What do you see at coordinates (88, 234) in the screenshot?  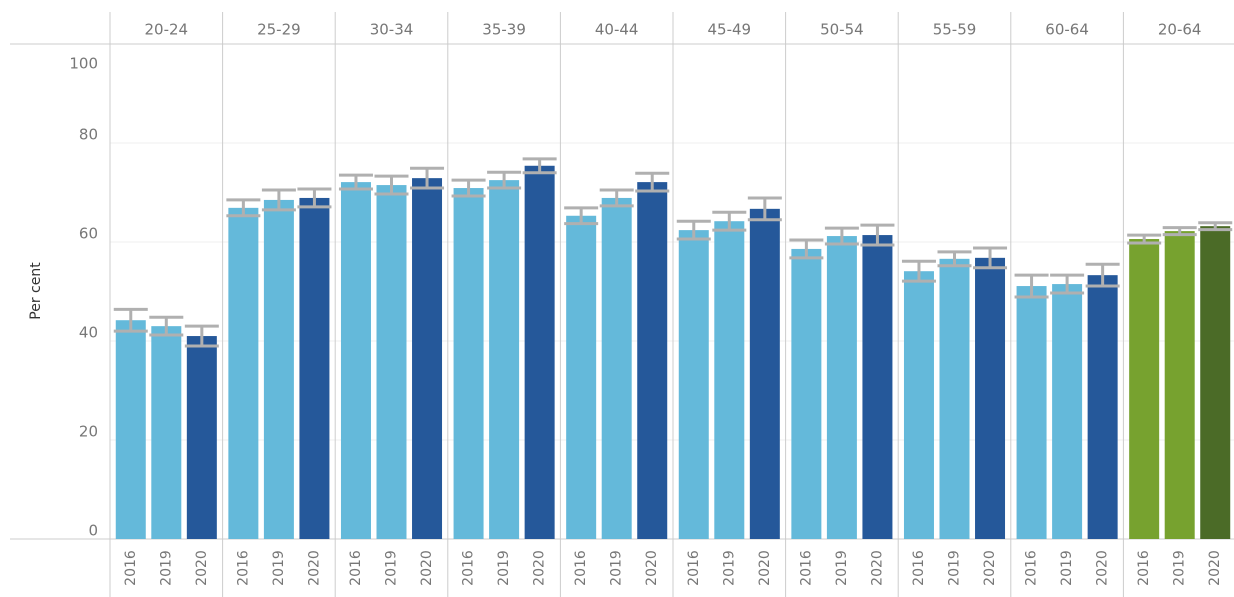 I see `y-tick-label: 60` at bounding box center [88, 234].